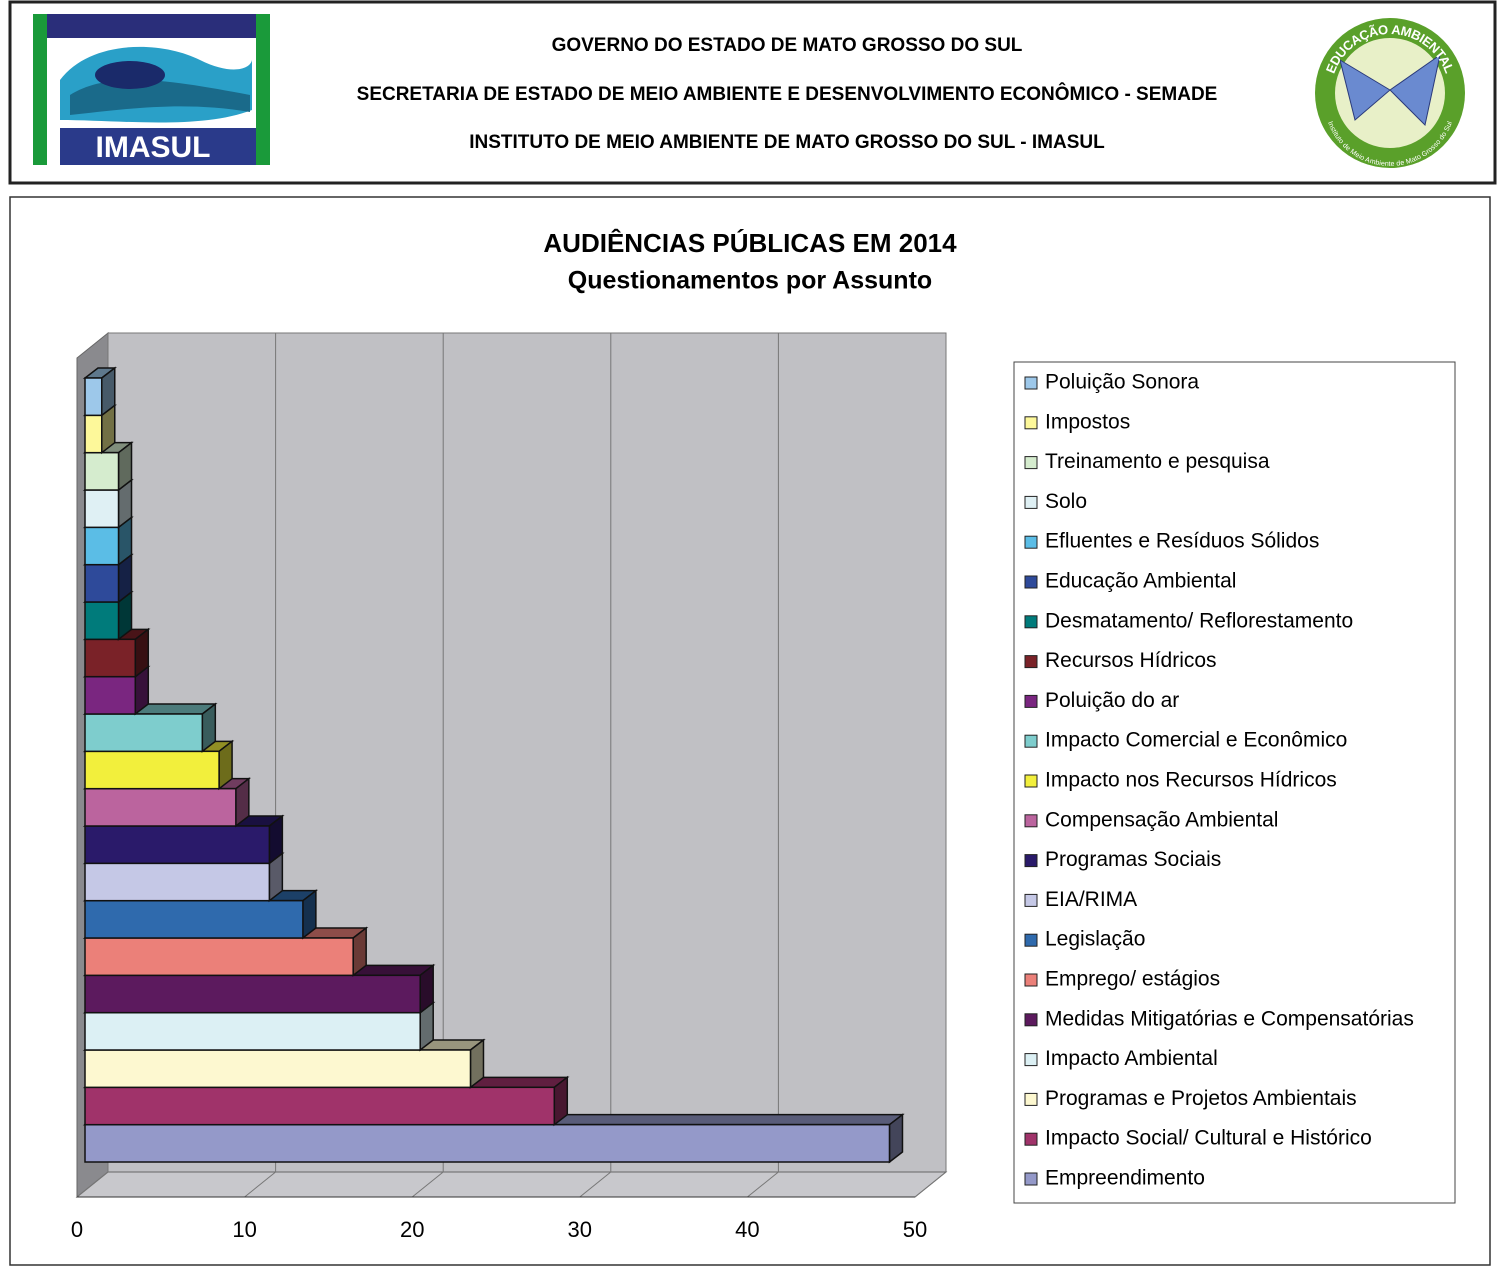 This screenshot has width=1500, height=1277. Describe the element at coordinates (1229, 1018) in the screenshot. I see `legend-label: Medidas Mitigatórias e Compensatórias` at that location.